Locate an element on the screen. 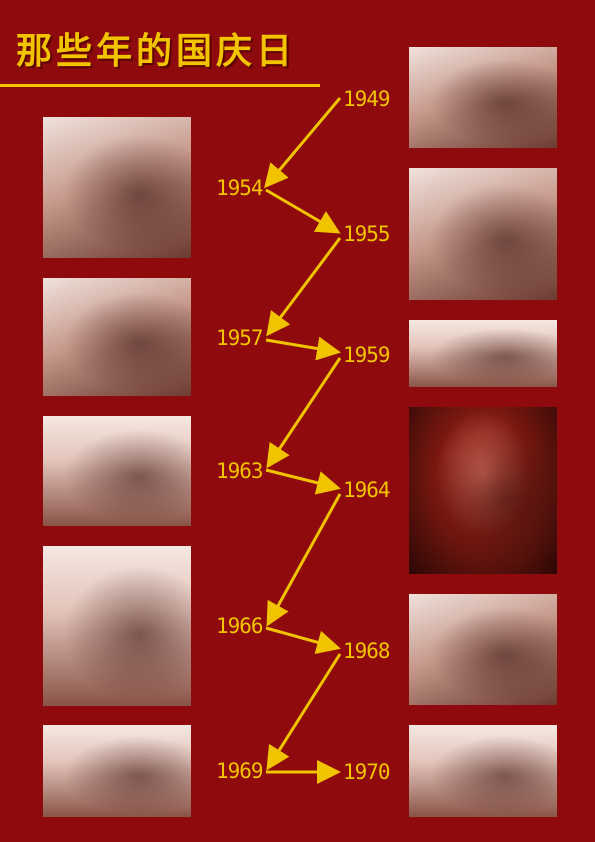  arrow-1955-1957 is located at coordinates (304, 287).